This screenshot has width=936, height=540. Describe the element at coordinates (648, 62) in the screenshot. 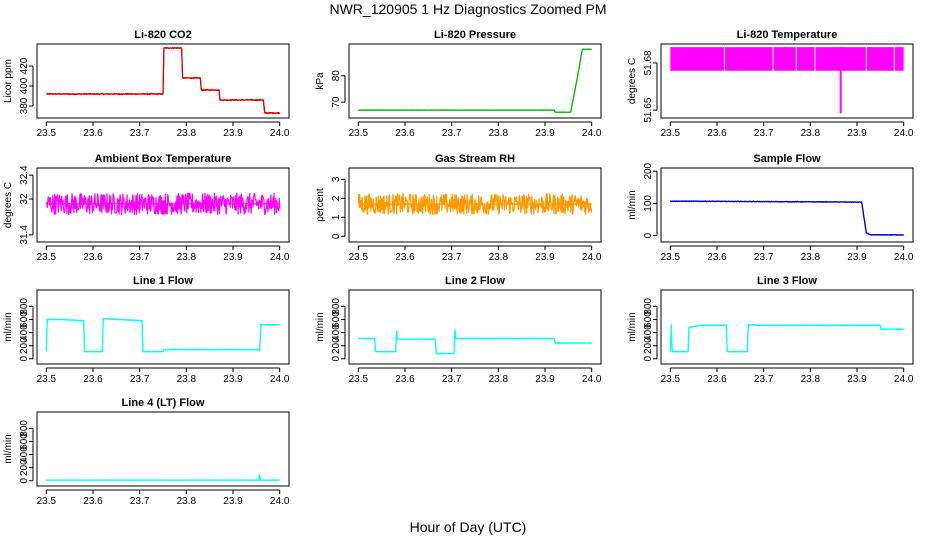

I see `y-tick-label: 51.68` at that location.